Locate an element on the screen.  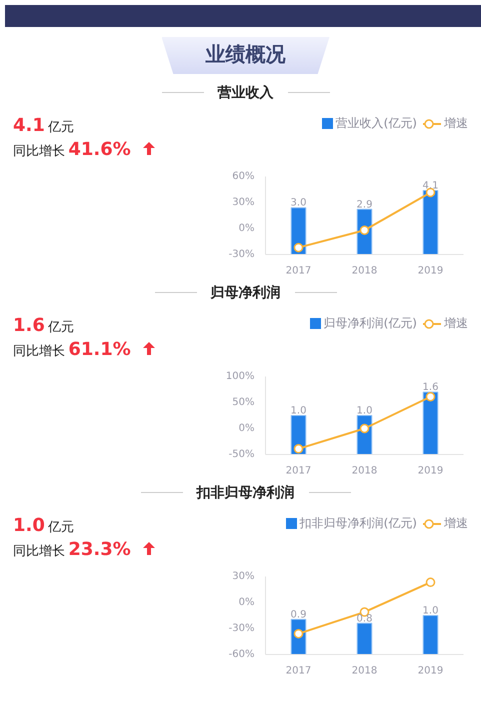
data-label: 4.1 is located at coordinates (430, 186).